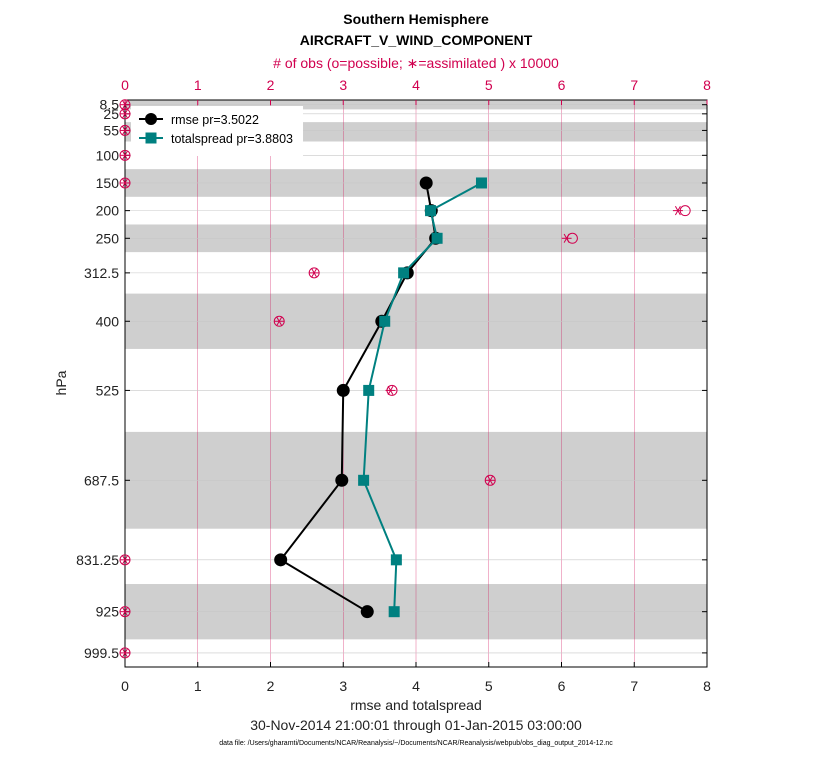 This screenshot has width=830, height=760. Describe the element at coordinates (271, 85) in the screenshot. I see `top-tick-label-2: 2` at that location.